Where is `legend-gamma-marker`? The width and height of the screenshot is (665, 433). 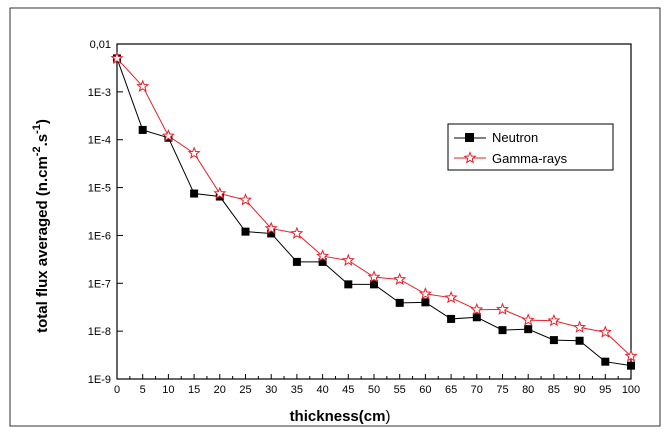 legend-gamma-marker is located at coordinates (470, 157).